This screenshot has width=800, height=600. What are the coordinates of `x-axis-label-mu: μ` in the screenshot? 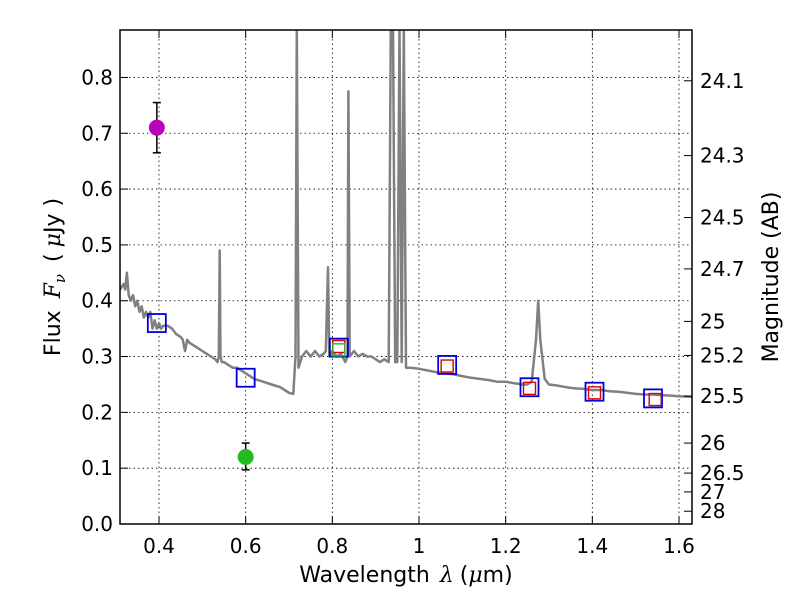 It's located at (475, 575).